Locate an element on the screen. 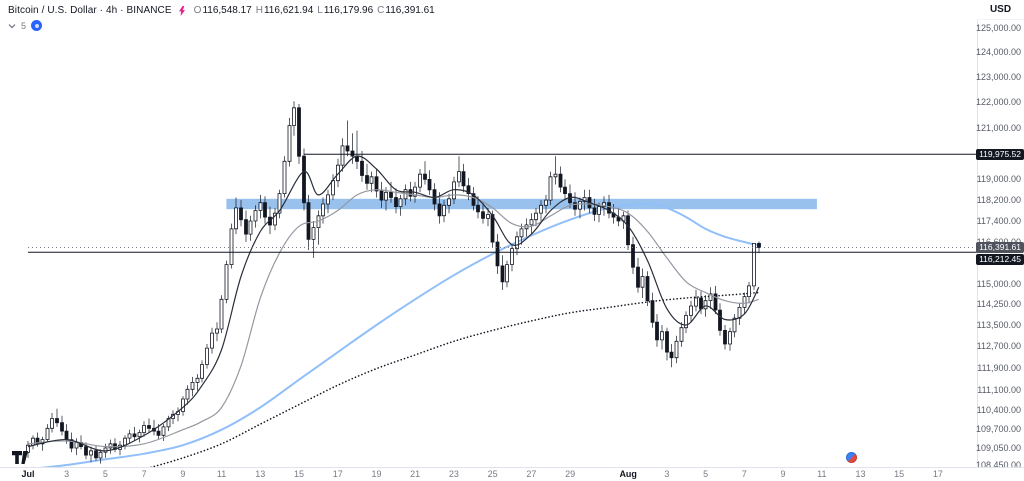 This screenshot has height=481, width=1024. price-badge: 116,391.61 is located at coordinates (1000, 247).